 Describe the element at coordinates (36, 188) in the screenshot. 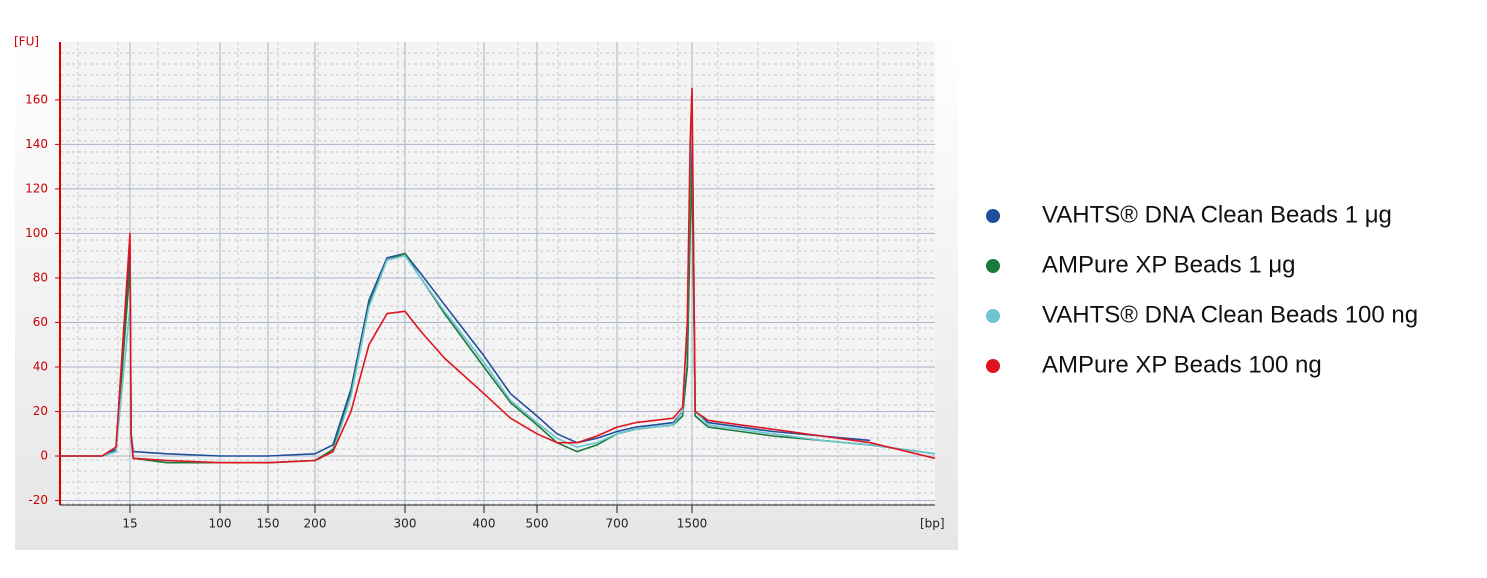

I see `y-tick-label: 120` at that location.